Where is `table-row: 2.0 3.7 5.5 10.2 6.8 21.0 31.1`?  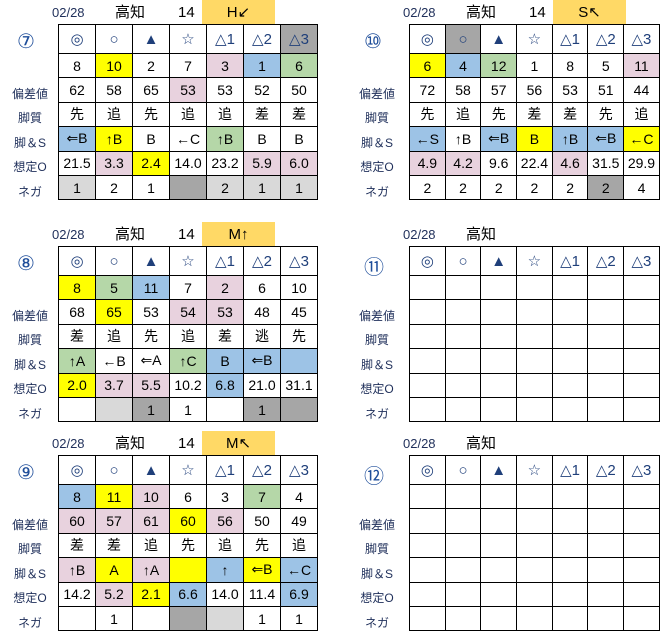
table-row: 2.0 3.7 5.5 10.2 6.8 21.0 31.1 is located at coordinates (188, 385).